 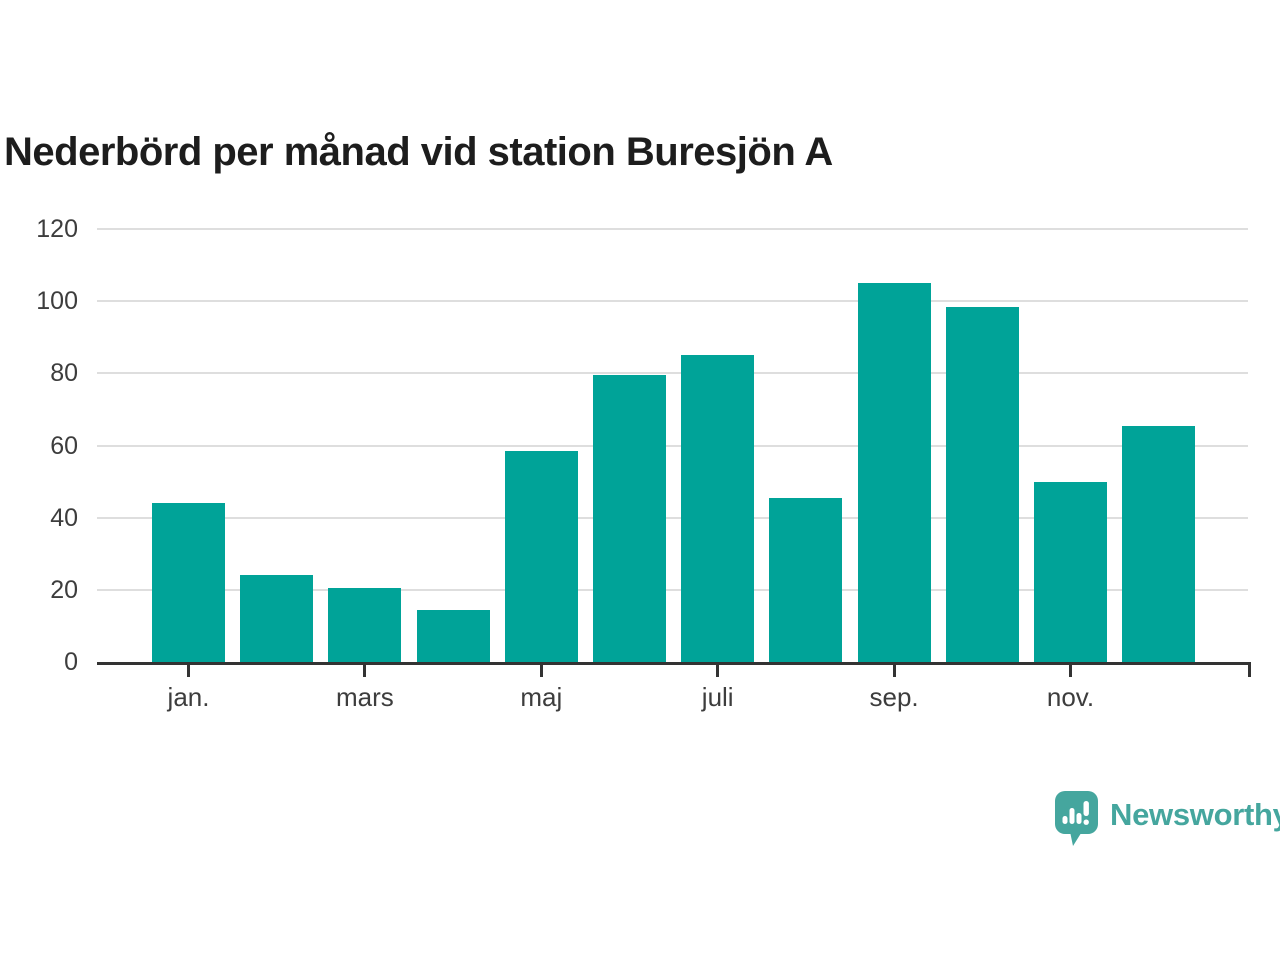 I want to click on newsworthy-logo: Newsworthy, so click(x=1166, y=819).